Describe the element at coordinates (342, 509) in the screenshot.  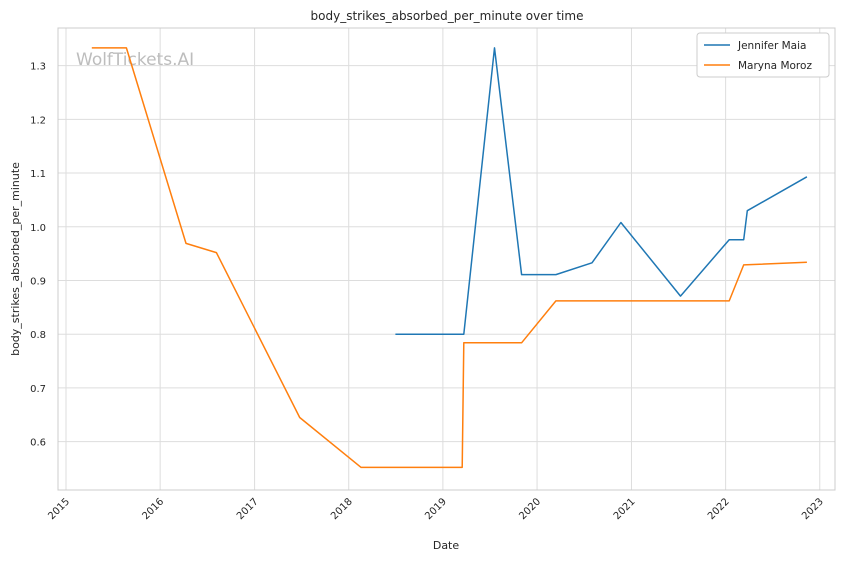
I see `x-tick-label: 2018` at that location.